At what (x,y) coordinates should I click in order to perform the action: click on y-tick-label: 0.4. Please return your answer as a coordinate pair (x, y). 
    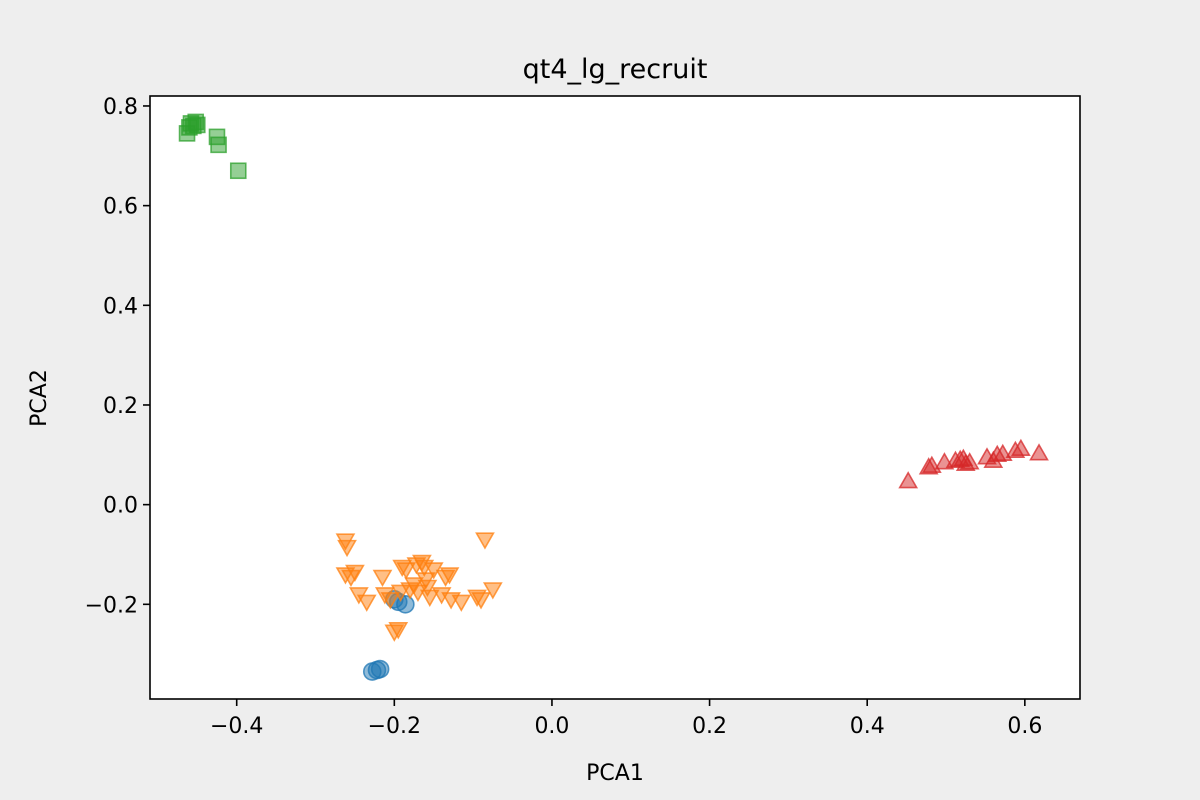
    Looking at the image, I should click on (120, 306).